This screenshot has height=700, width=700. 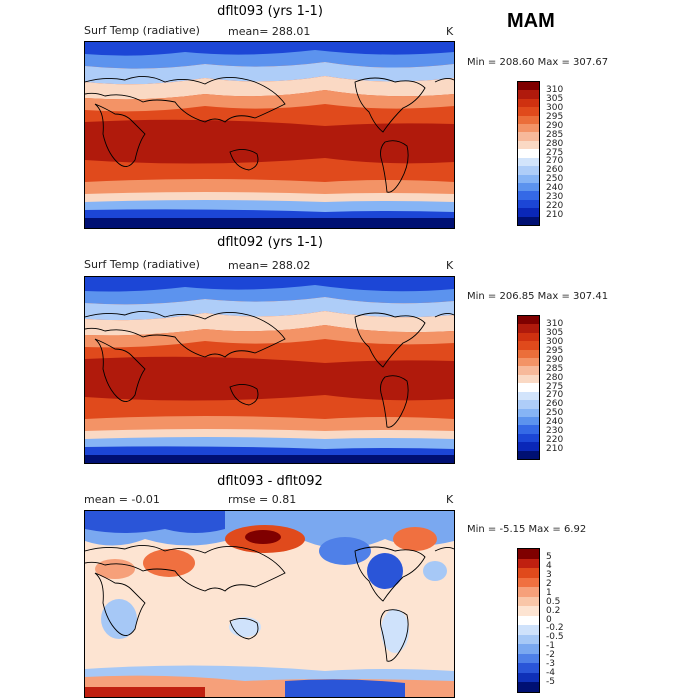 I want to click on panel1-minmax: Min = 208.60 Max = 307.67, so click(x=538, y=62).